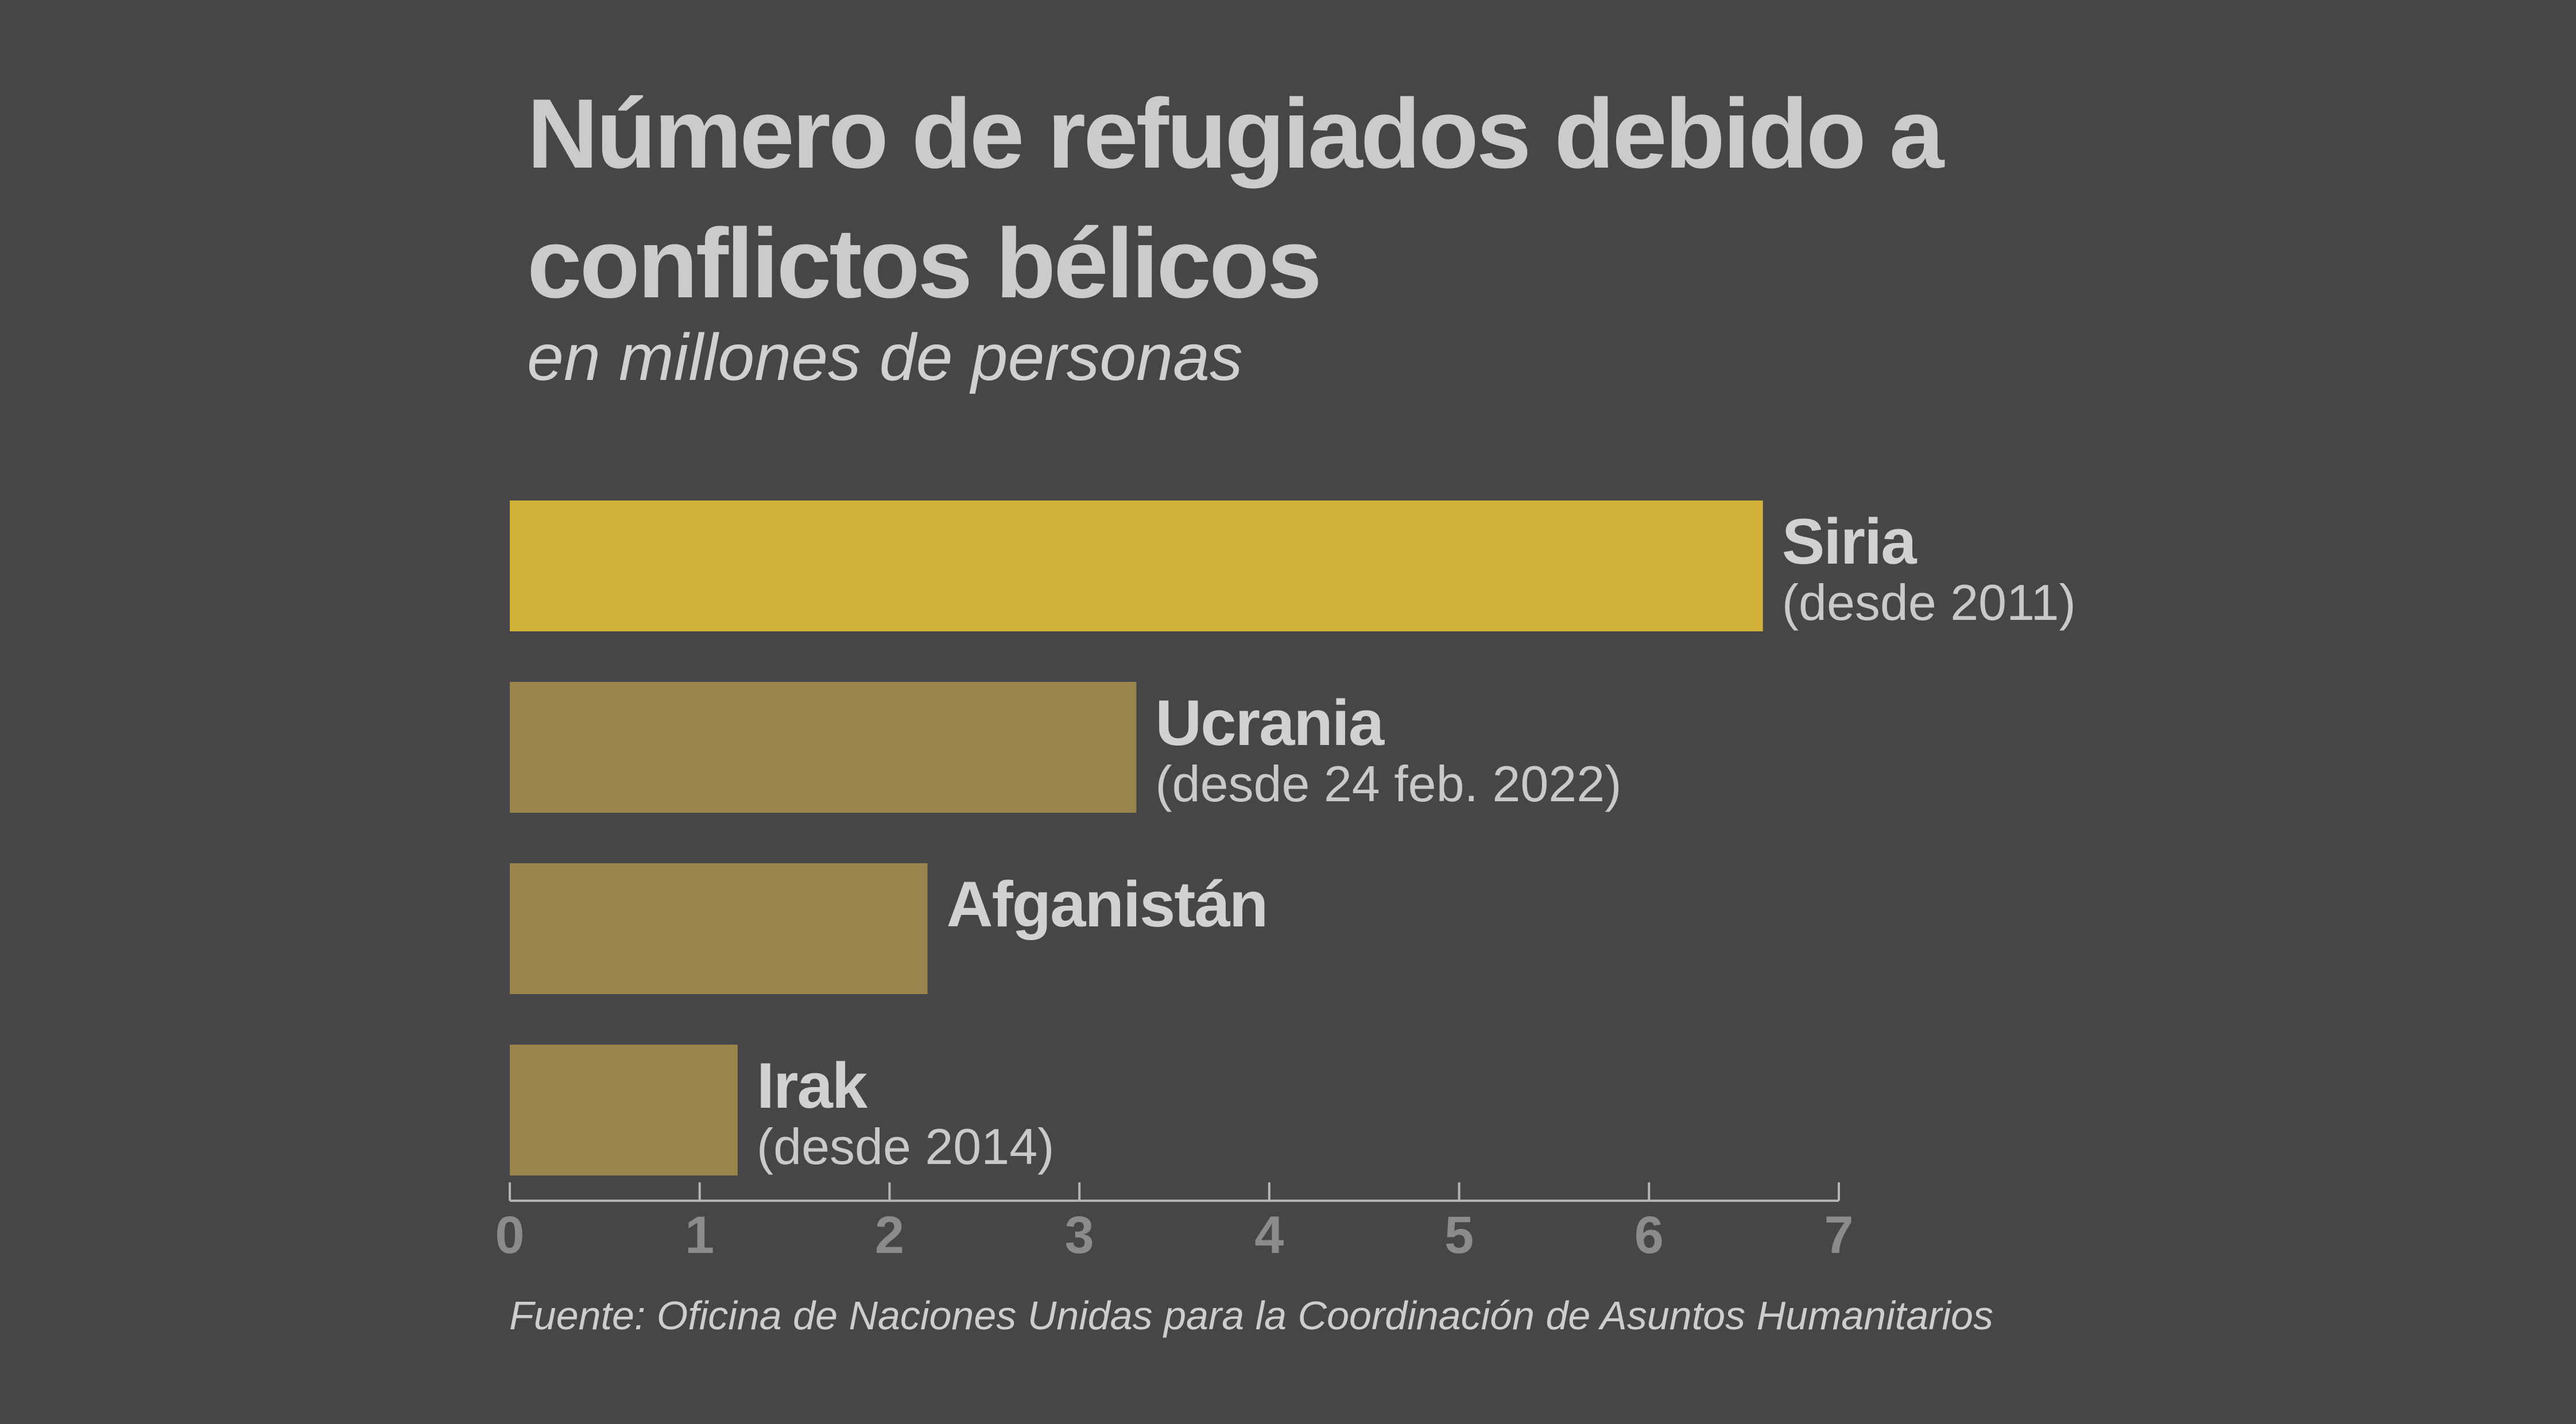 This screenshot has height=1424, width=2576. I want to click on bar-label-ucrania: Ucrania, so click(1270, 723).